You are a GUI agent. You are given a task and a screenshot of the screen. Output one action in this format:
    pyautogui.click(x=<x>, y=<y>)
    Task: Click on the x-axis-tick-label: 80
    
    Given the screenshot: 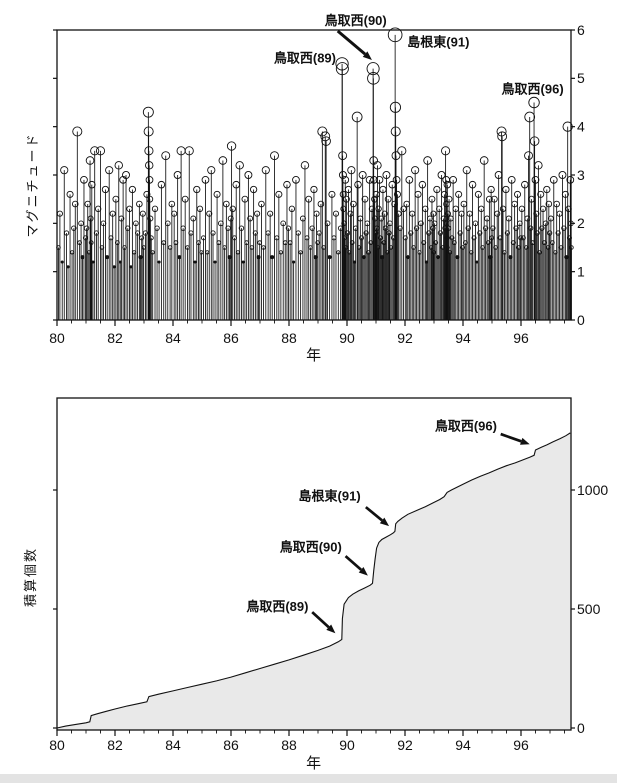 What is the action you would take?
    pyautogui.click(x=57, y=338)
    